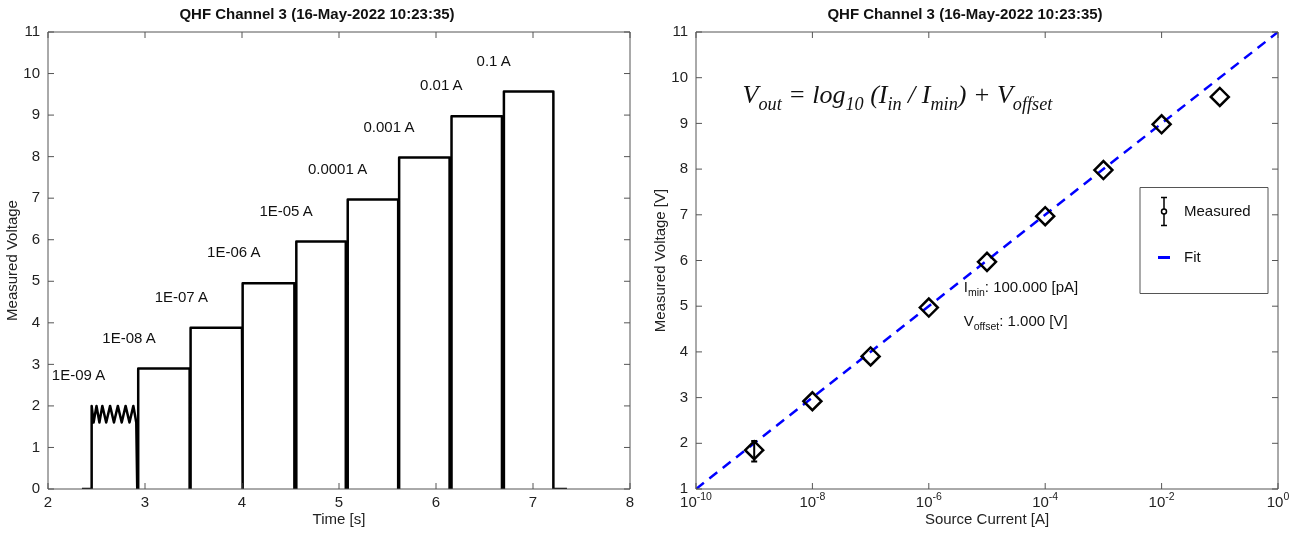  What do you see at coordinates (1193, 256) in the screenshot?
I see `legend-label: Fit` at bounding box center [1193, 256].